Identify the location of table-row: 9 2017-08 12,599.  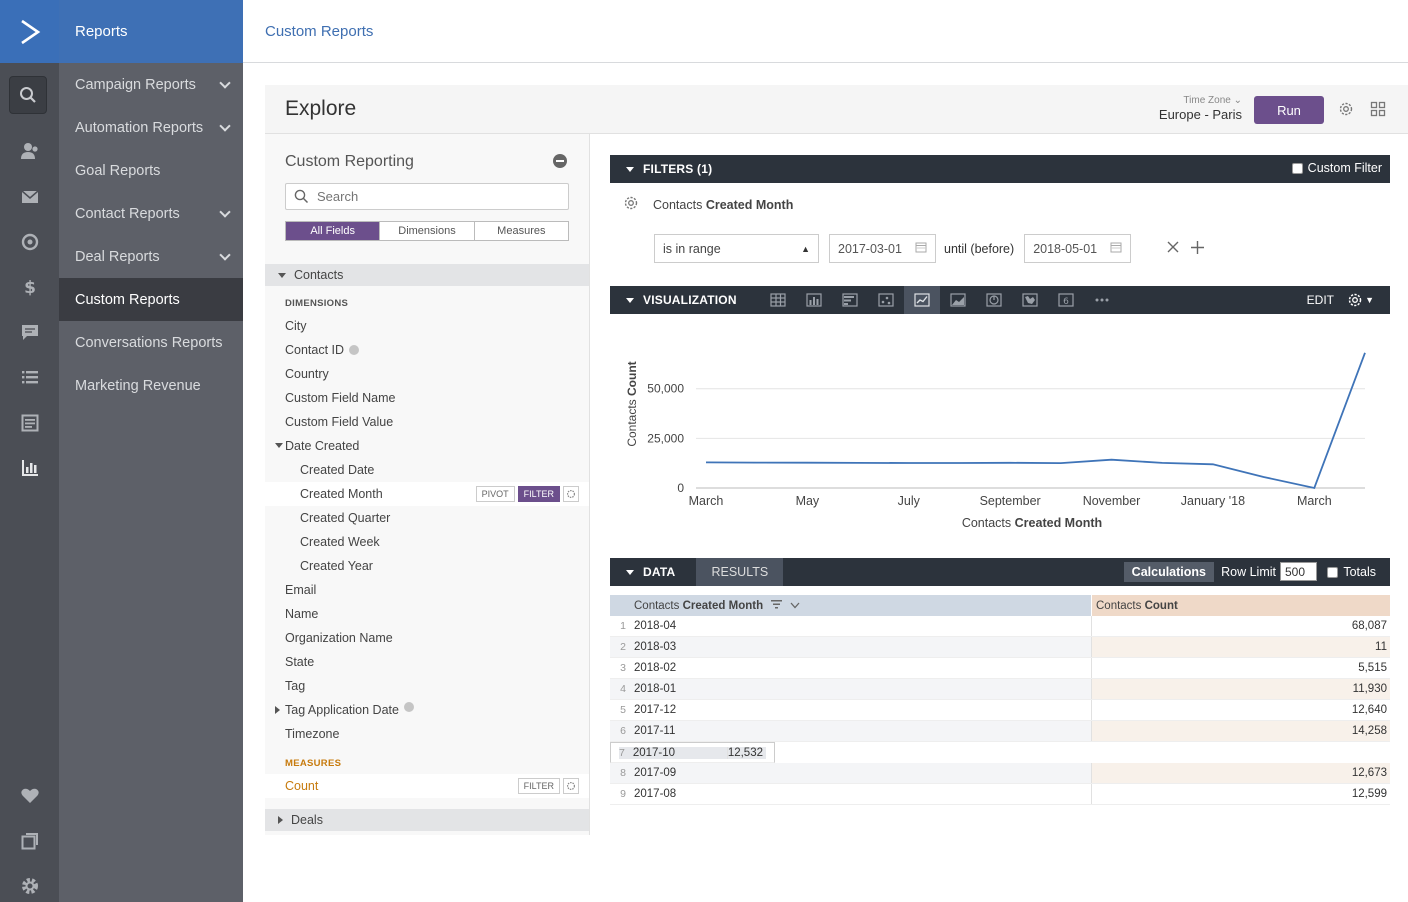
(1000, 794).